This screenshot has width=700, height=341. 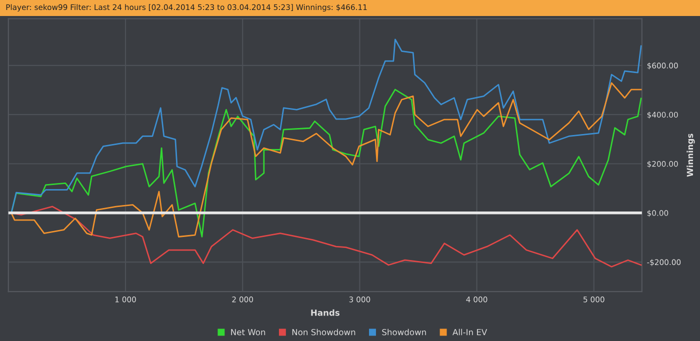 I want to click on y-axis-title: Winnings, so click(x=690, y=155).